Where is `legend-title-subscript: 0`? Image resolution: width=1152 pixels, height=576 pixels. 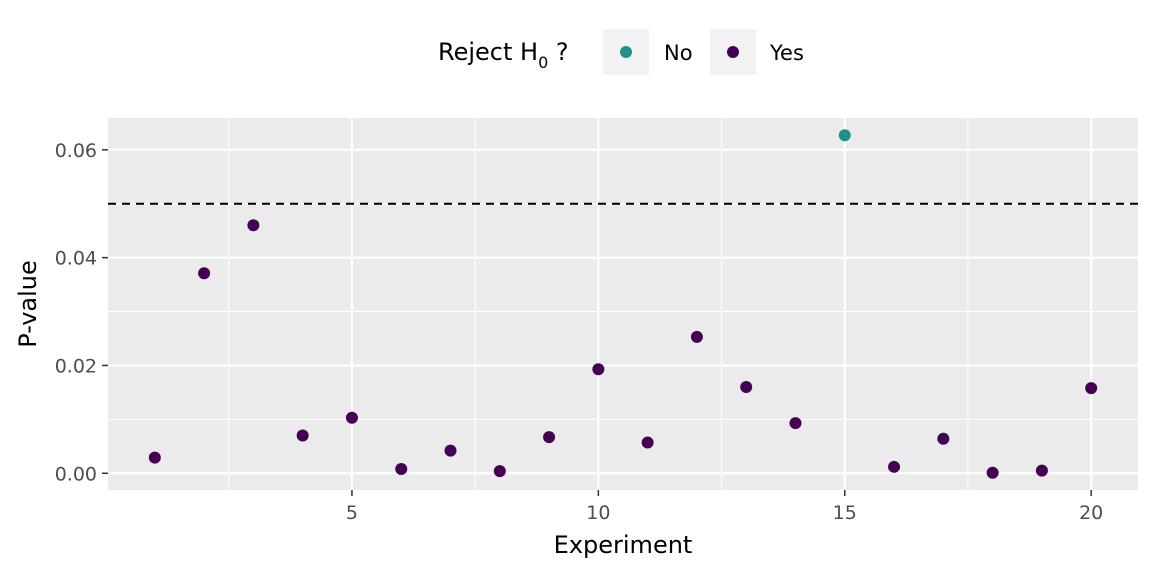
legend-title-subscript: 0 is located at coordinates (543, 62).